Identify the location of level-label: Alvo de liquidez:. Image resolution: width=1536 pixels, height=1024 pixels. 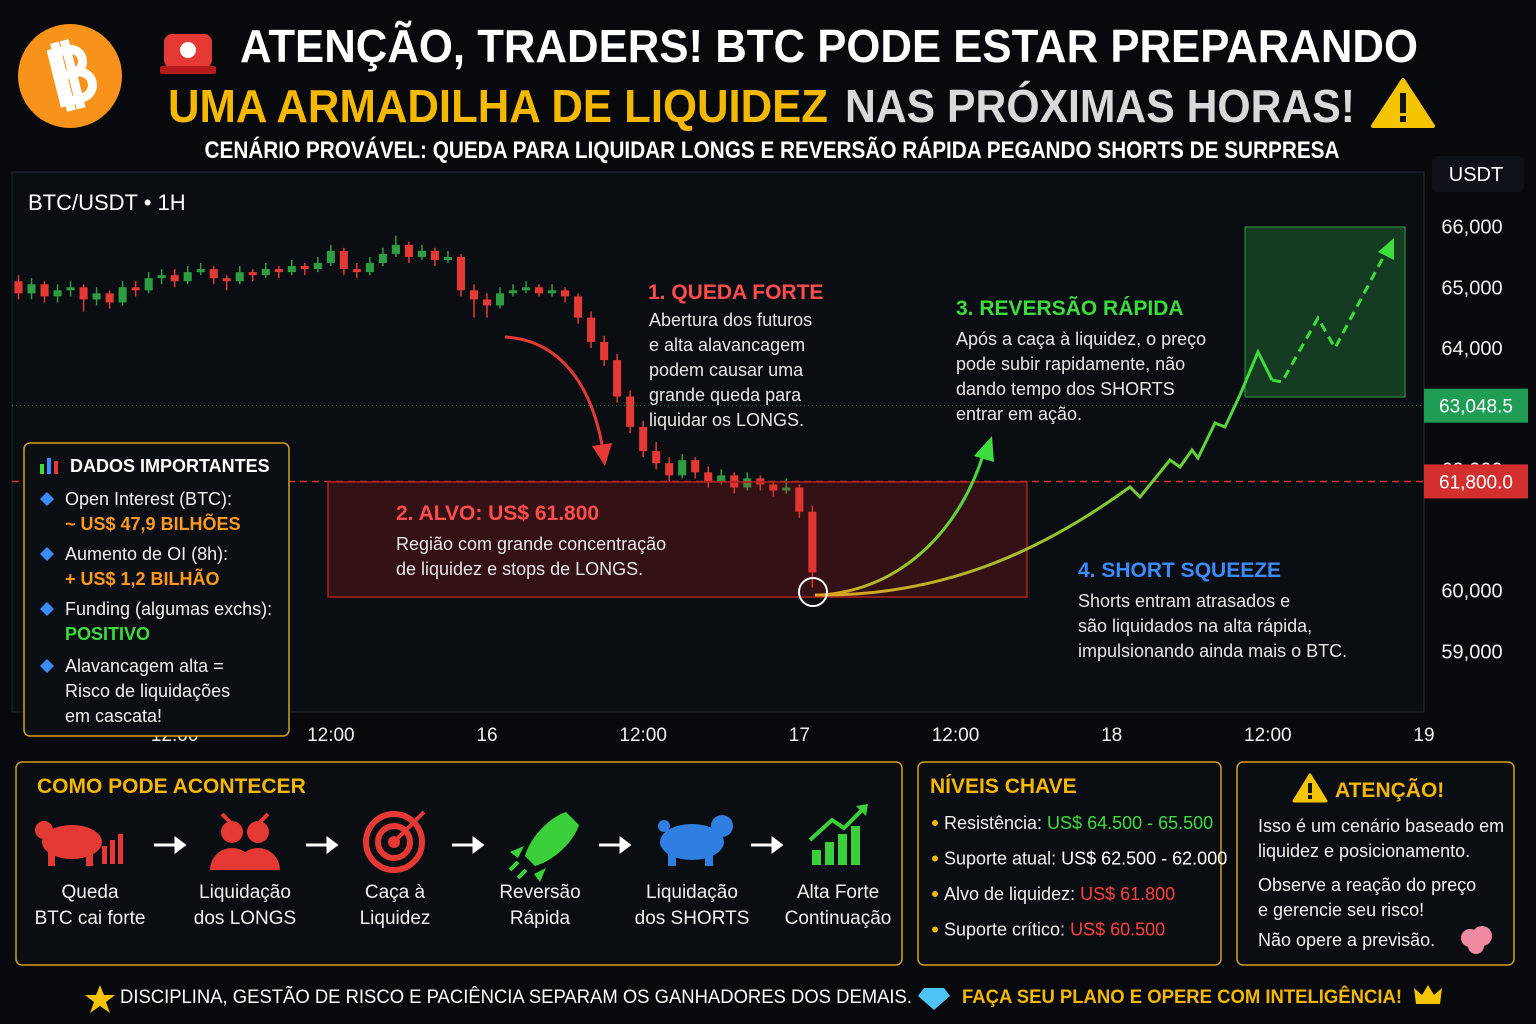
(1012, 894).